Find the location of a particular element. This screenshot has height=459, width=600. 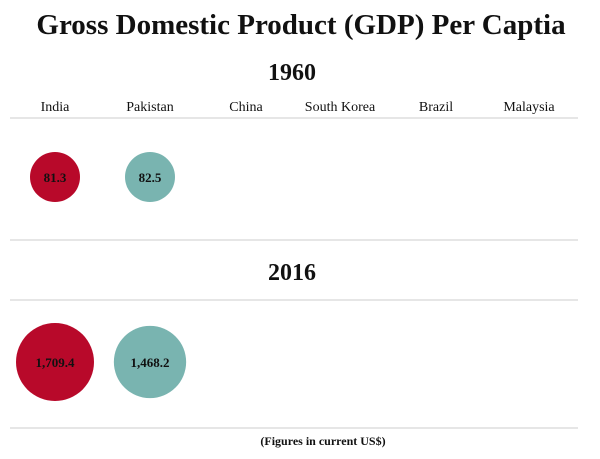

panel-year-label: 1960 is located at coordinates (292, 73).